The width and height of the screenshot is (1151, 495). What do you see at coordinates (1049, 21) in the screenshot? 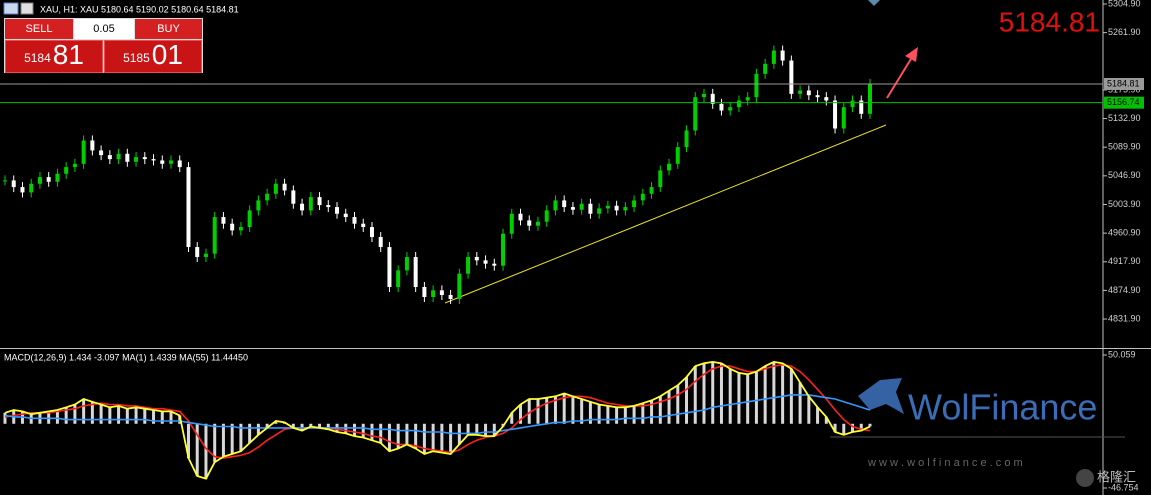
I see `big-price: 5184.81` at bounding box center [1049, 21].